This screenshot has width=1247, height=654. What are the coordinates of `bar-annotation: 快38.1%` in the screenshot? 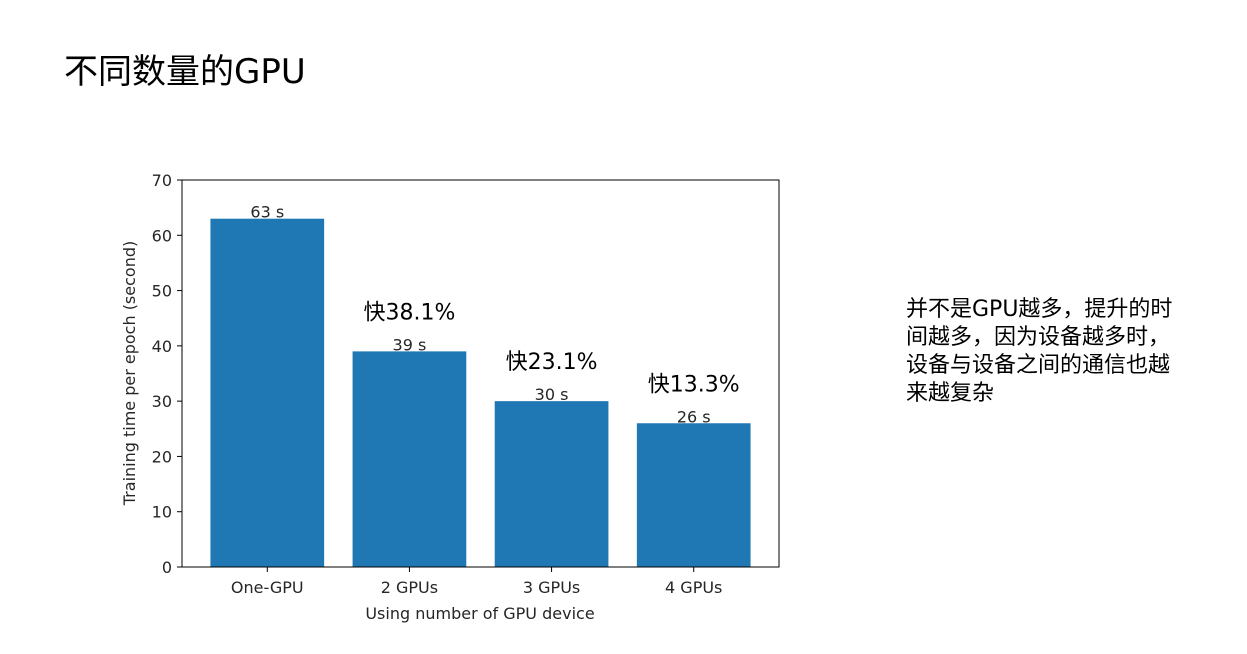 It's located at (409, 312).